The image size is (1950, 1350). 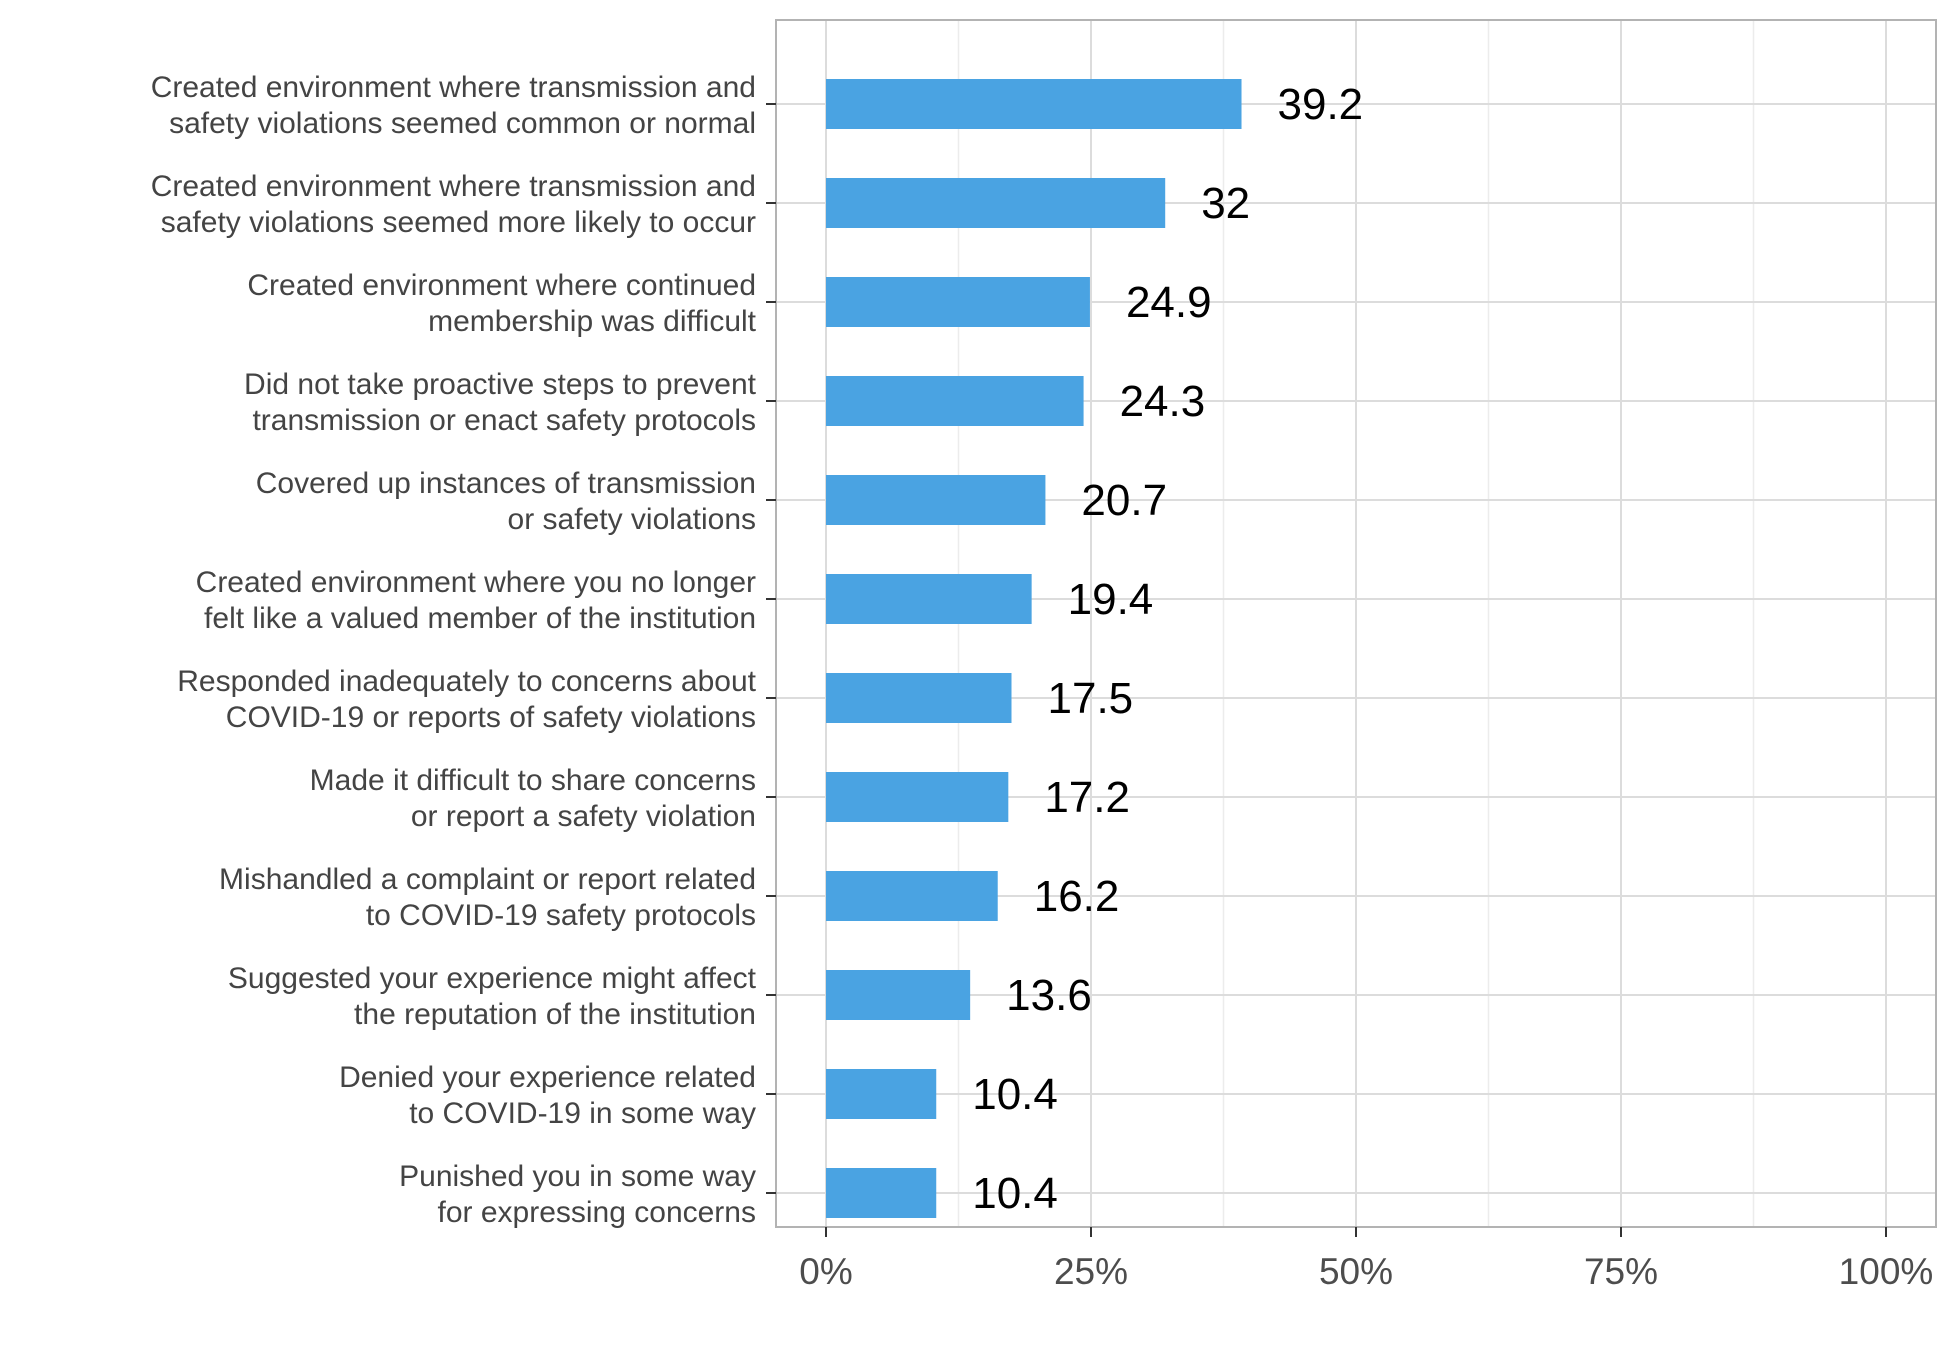 What do you see at coordinates (632, 519) in the screenshot?
I see `category-label-line: or safety violations` at bounding box center [632, 519].